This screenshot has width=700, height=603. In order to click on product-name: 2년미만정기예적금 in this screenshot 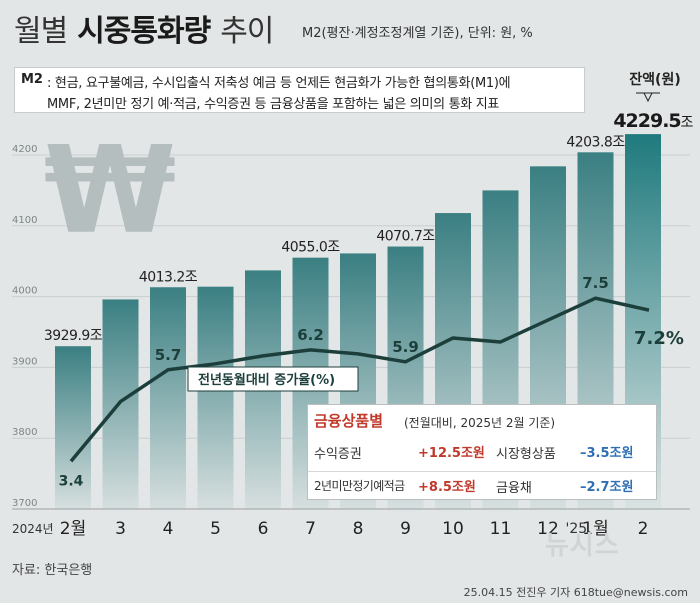, I will do `click(359, 486)`.